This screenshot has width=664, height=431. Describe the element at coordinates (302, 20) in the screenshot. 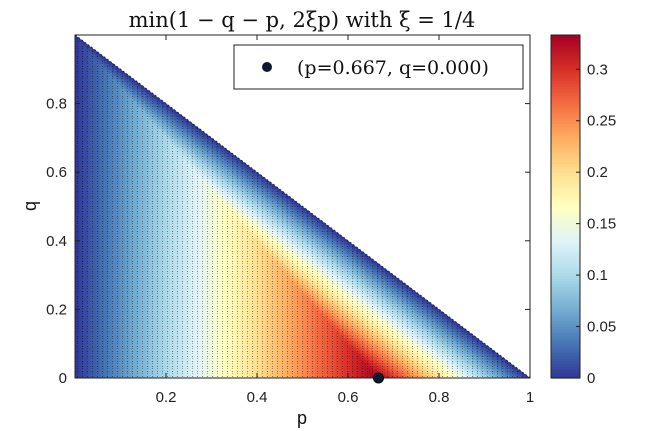

I see `chart-title: min(1 − q − p, 2ξp) with ξ = 1/4` at that location.